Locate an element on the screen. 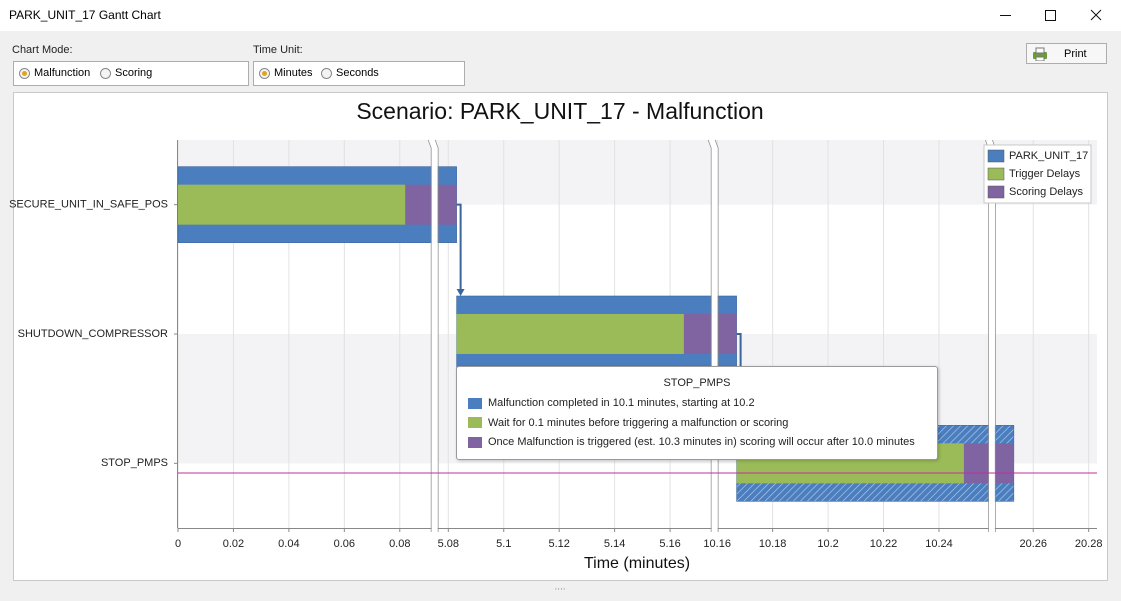  legend-label: Scoring Delays is located at coordinates (1046, 192).